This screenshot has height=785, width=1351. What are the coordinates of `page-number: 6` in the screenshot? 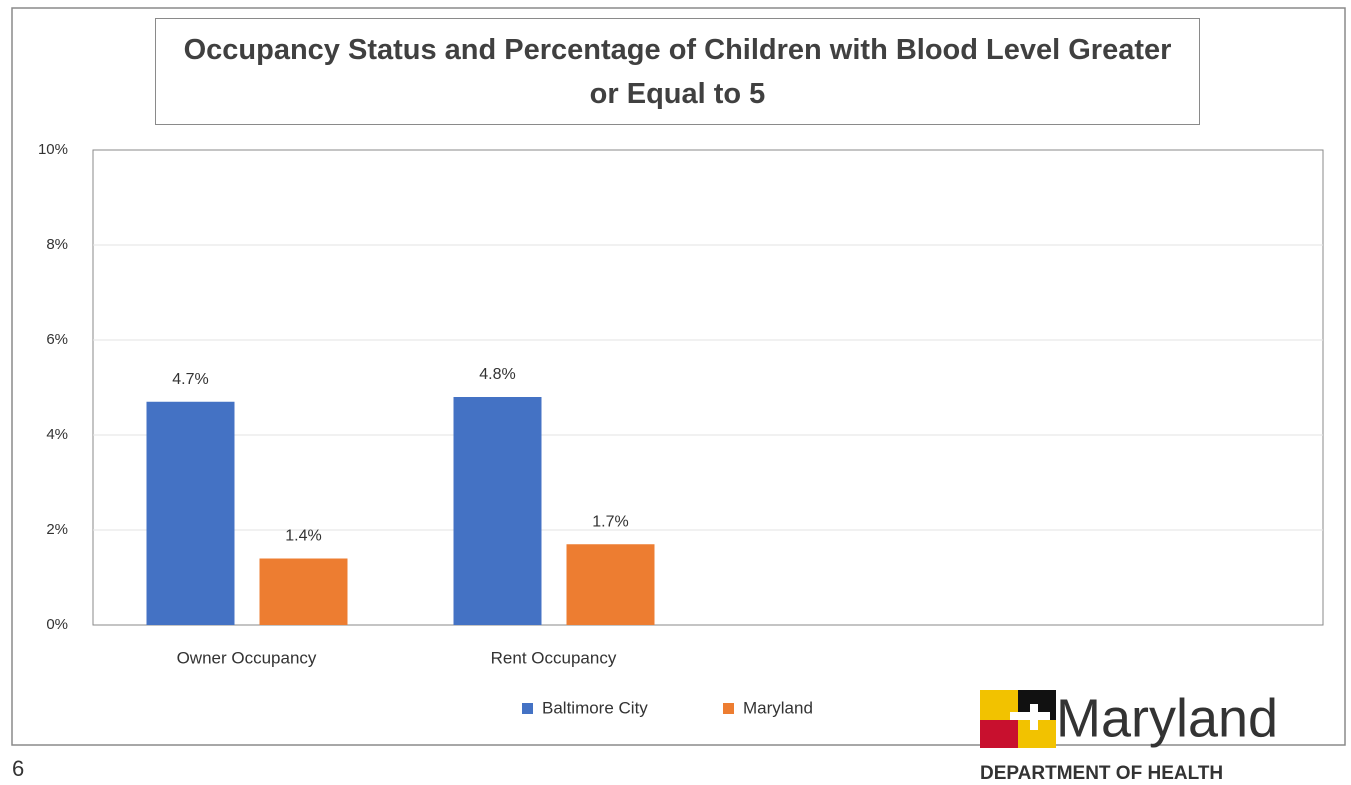 It's located at (18, 768).